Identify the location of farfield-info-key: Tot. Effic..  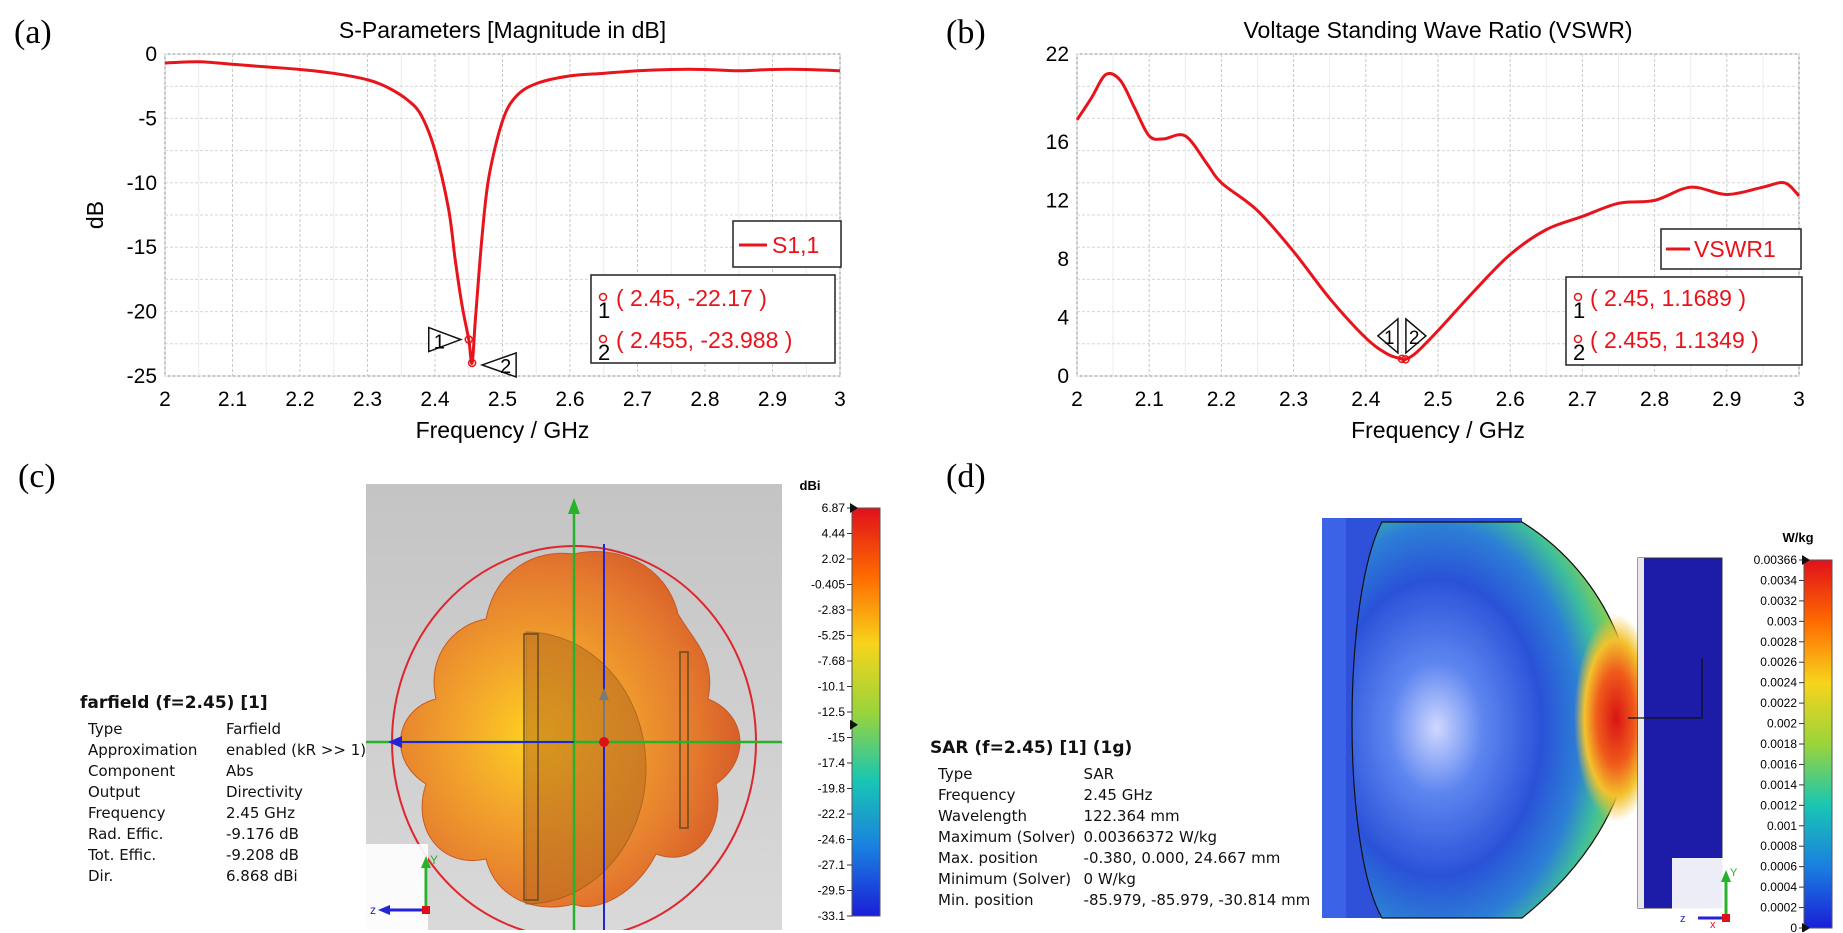
(122, 855).